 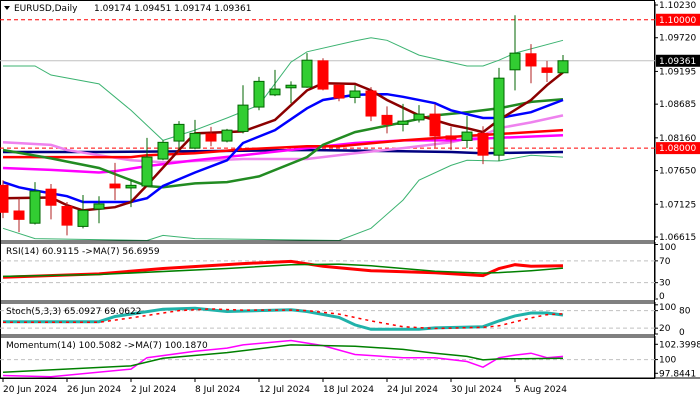 I want to click on level-label: 1.10000, so click(x=677, y=21).